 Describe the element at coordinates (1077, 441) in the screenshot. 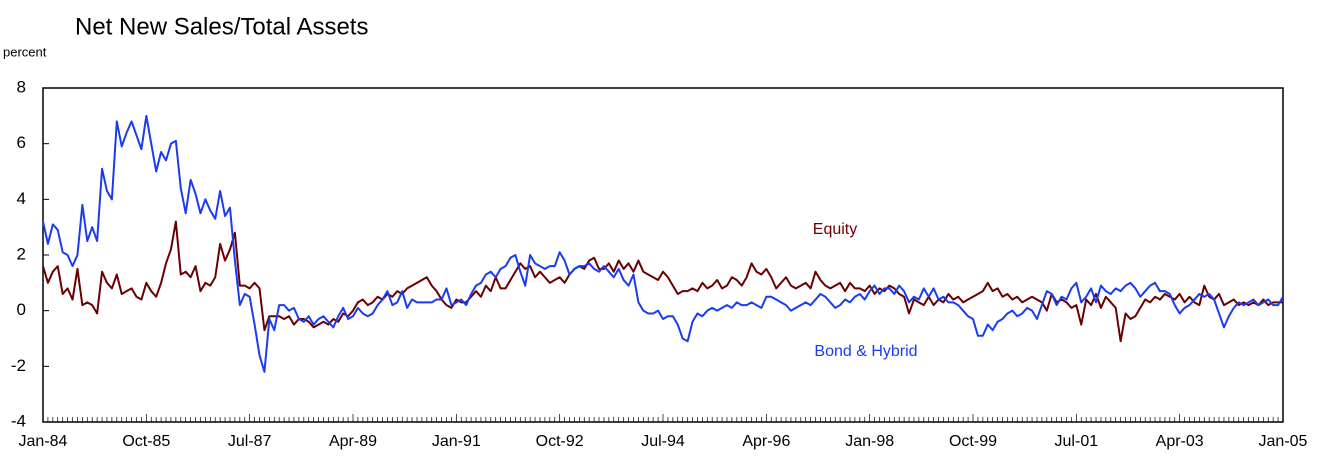

I see `x-tick-label: Jul-01` at that location.